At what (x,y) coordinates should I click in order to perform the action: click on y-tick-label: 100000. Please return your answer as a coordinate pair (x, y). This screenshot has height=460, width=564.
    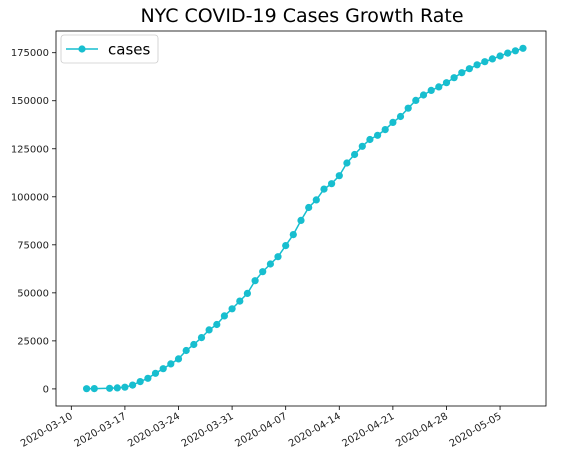
    Looking at the image, I should click on (30, 197).